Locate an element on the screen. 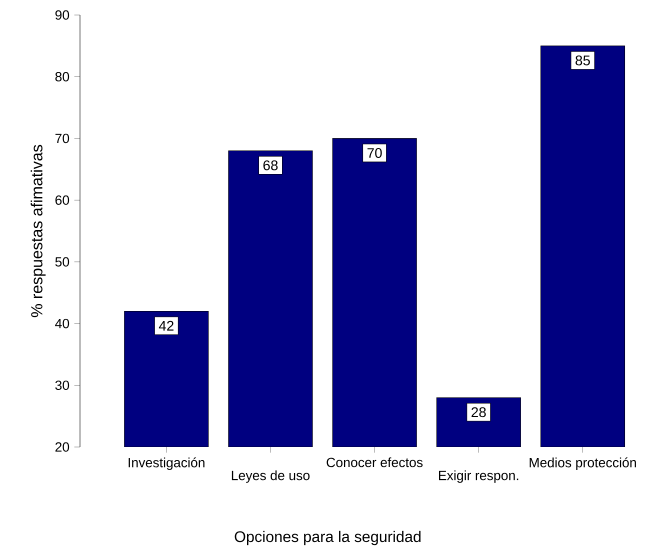 This screenshot has width=660, height=554. data-label: 68 is located at coordinates (270, 165).